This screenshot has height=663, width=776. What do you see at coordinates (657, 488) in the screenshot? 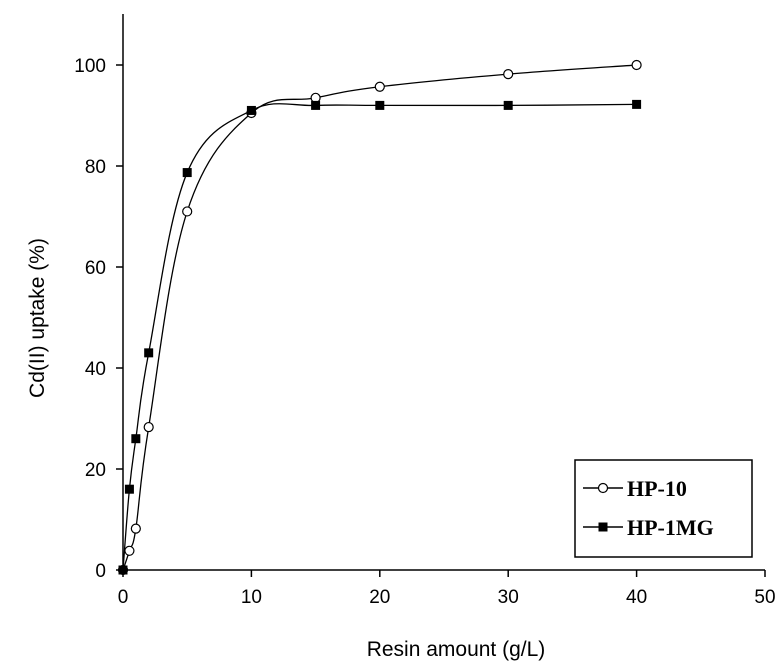
I see `legend-label-hp-10: HP-10` at bounding box center [657, 488].